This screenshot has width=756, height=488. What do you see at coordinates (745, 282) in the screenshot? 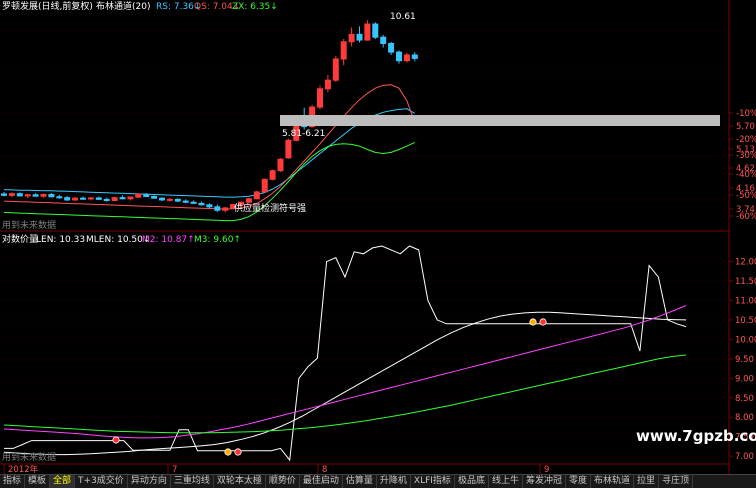
I see `sub-y-tick-label: 11.50` at bounding box center [745, 282].